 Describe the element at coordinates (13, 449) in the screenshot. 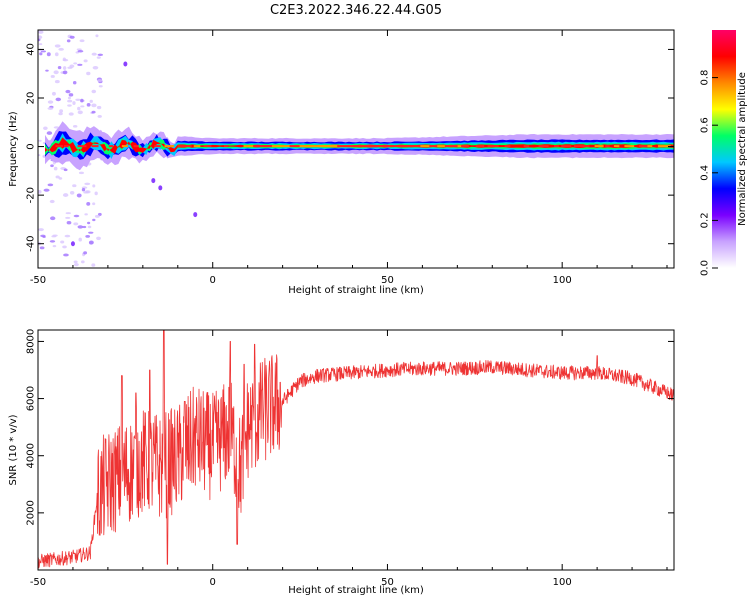

I see `snr-y-label: SNR (10 * v/v)` at that location.